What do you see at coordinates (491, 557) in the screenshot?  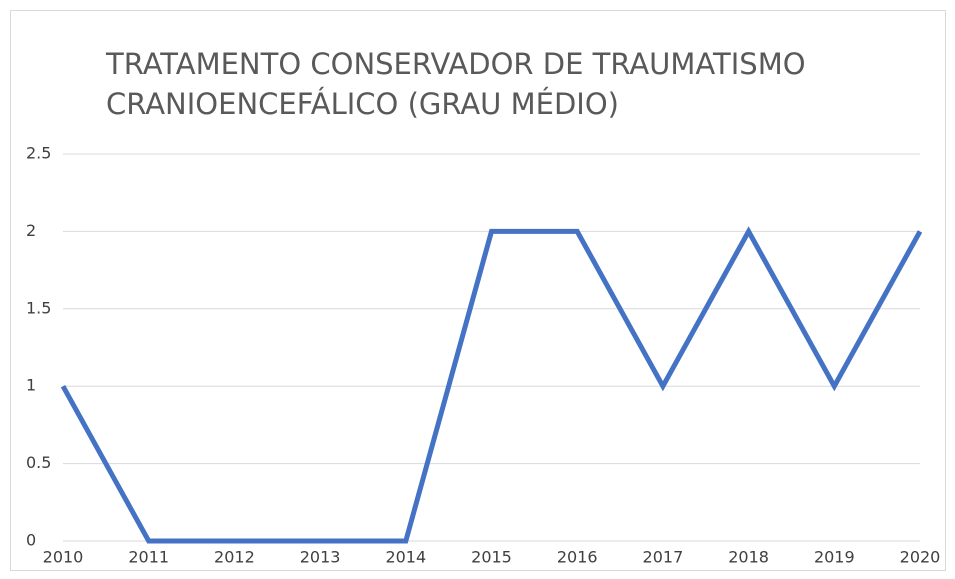 I see `x-tick-label: 2015` at bounding box center [491, 557].